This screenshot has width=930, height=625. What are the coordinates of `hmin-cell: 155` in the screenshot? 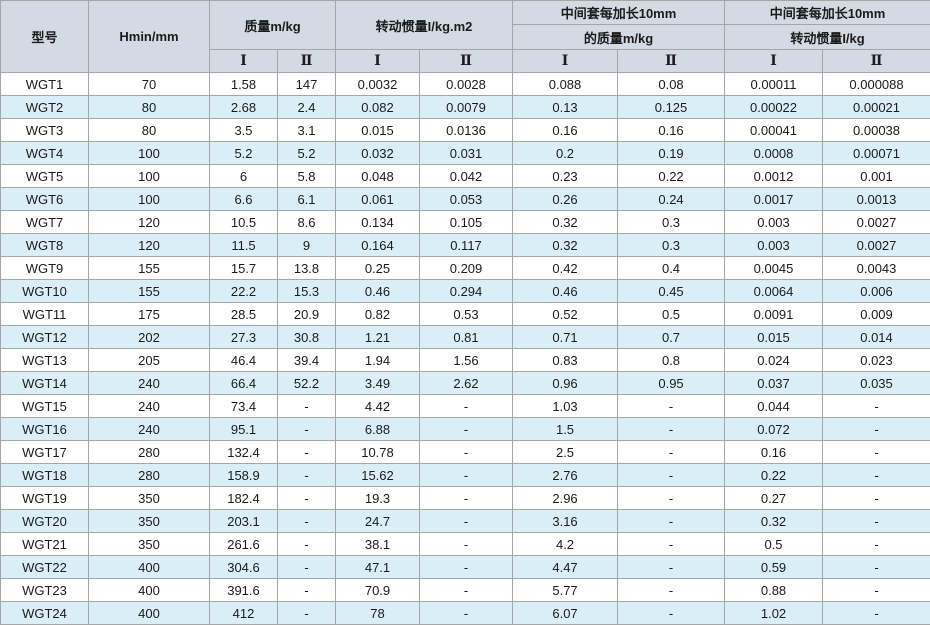 It's located at (149, 291).